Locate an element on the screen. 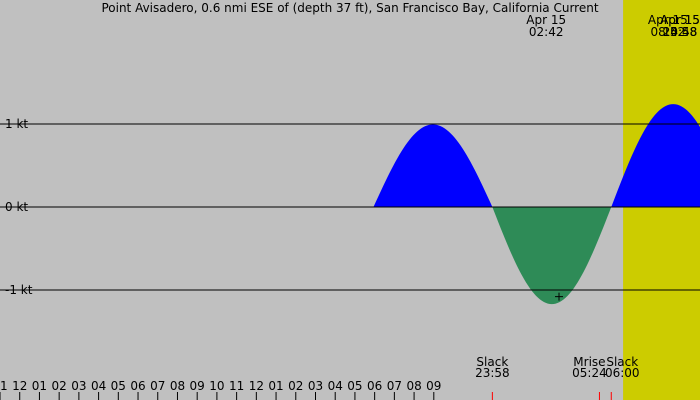  y-tick-label: -1 kt is located at coordinates (19, 290).